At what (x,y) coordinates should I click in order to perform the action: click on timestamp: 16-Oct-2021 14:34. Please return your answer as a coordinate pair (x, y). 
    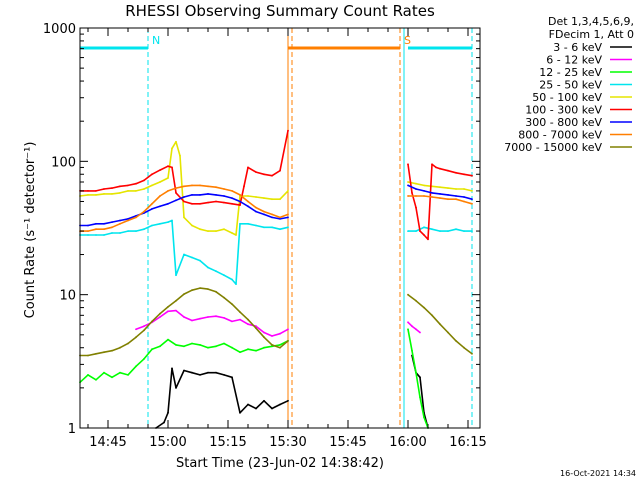
    Looking at the image, I should click on (598, 473).